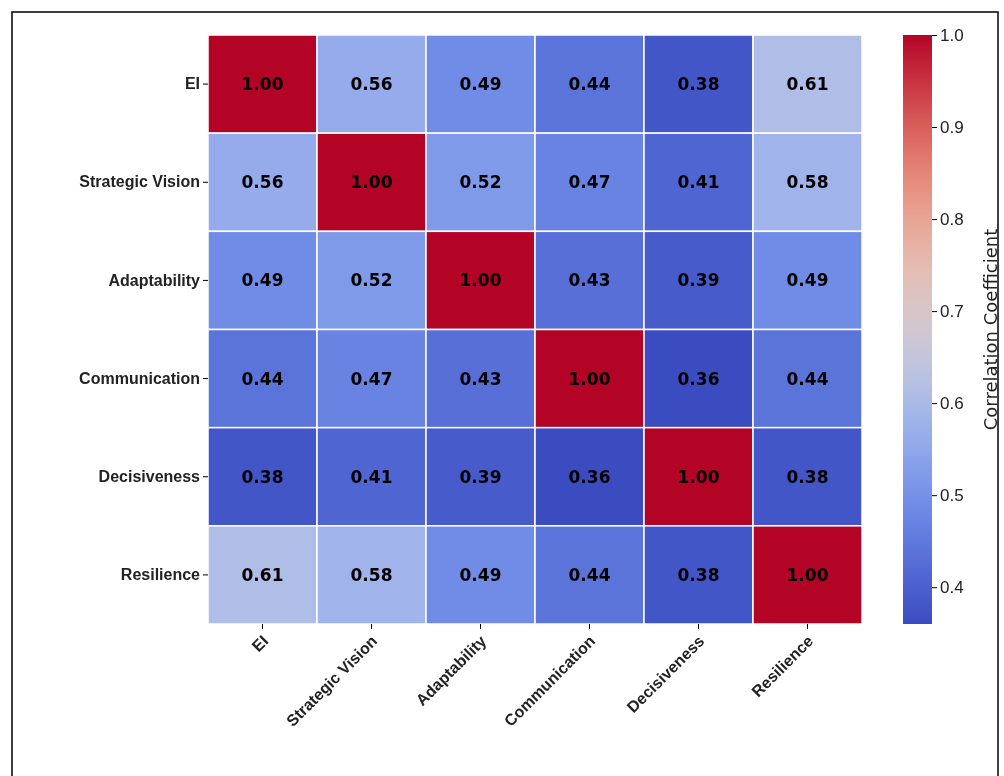 The image size is (1004, 776). Describe the element at coordinates (139, 182) in the screenshot. I see `y-tick-label: Strategic Vision` at that location.